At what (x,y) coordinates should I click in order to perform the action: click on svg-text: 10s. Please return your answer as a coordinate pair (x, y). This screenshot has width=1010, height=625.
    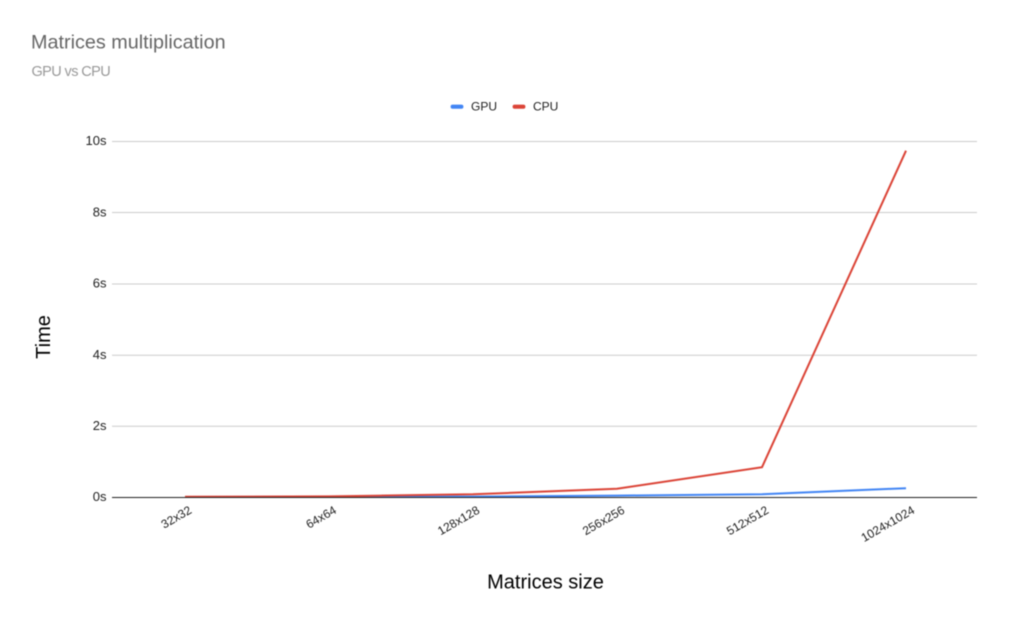
    Looking at the image, I should click on (96, 140).